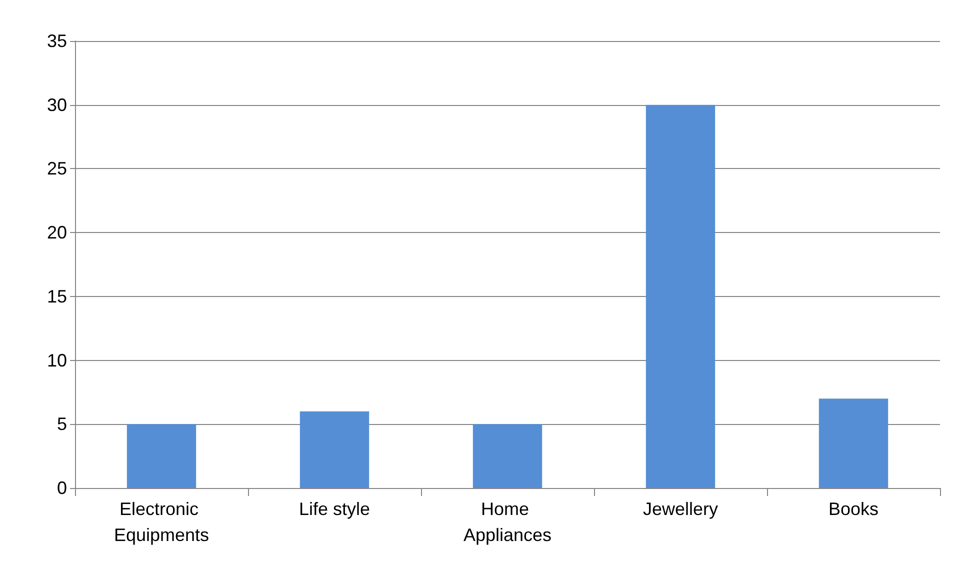  Describe the element at coordinates (56, 360) in the screenshot. I see `y-tick-label: 10` at that location.